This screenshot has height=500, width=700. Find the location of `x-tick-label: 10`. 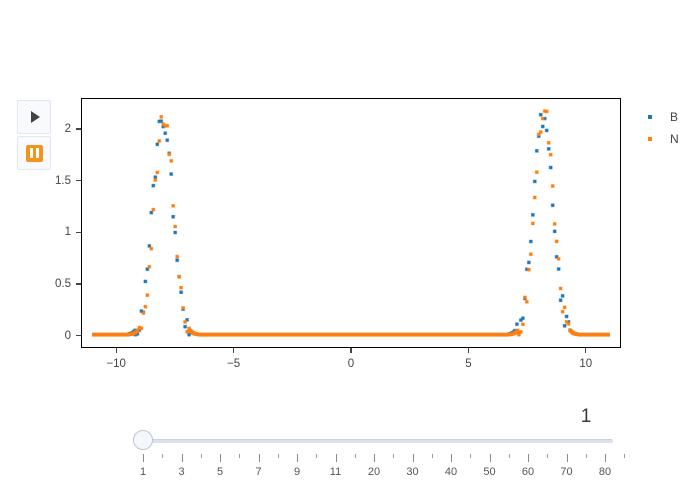

x-tick-label: 10 is located at coordinates (586, 364).